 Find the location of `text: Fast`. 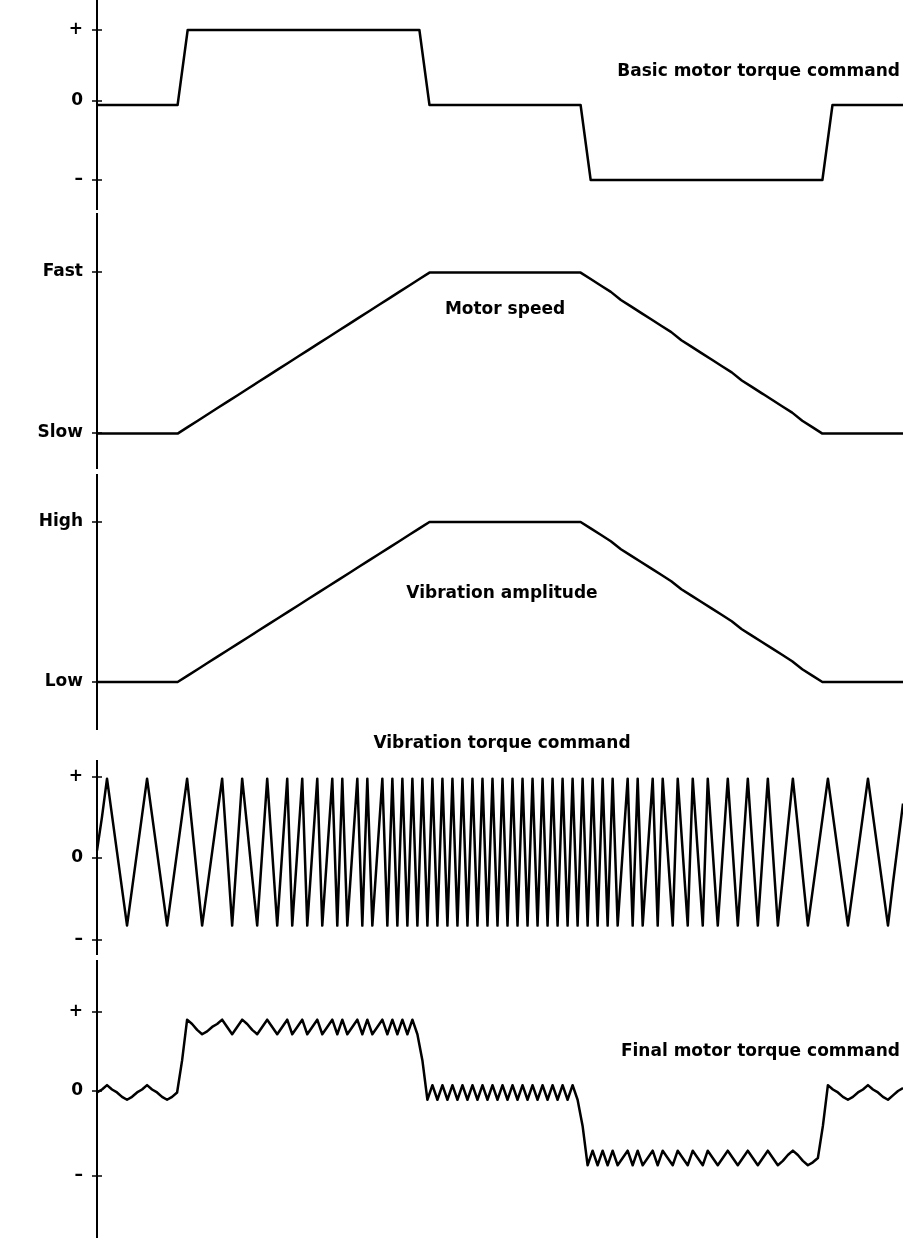

text: Fast is located at coordinates (62, 270).